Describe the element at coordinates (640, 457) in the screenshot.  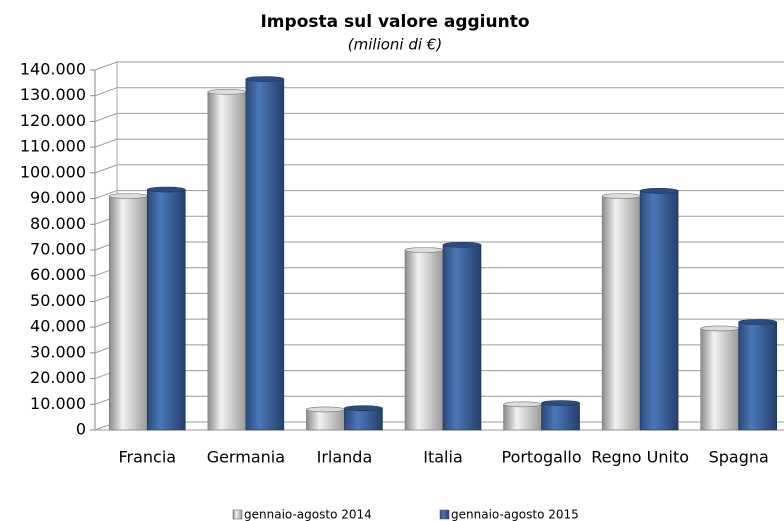
I see `x-tick-label: Regno Unito` at that location.